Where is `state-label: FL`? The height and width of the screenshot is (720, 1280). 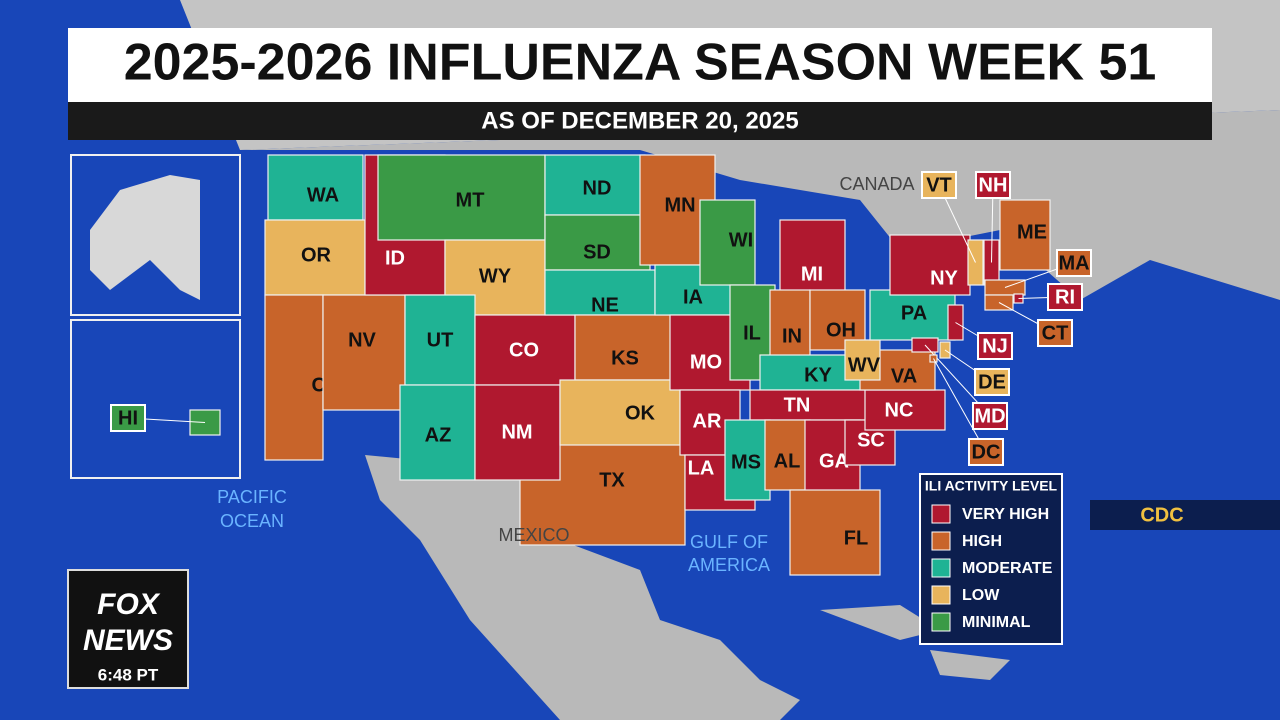 state-label: FL is located at coordinates (856, 538).